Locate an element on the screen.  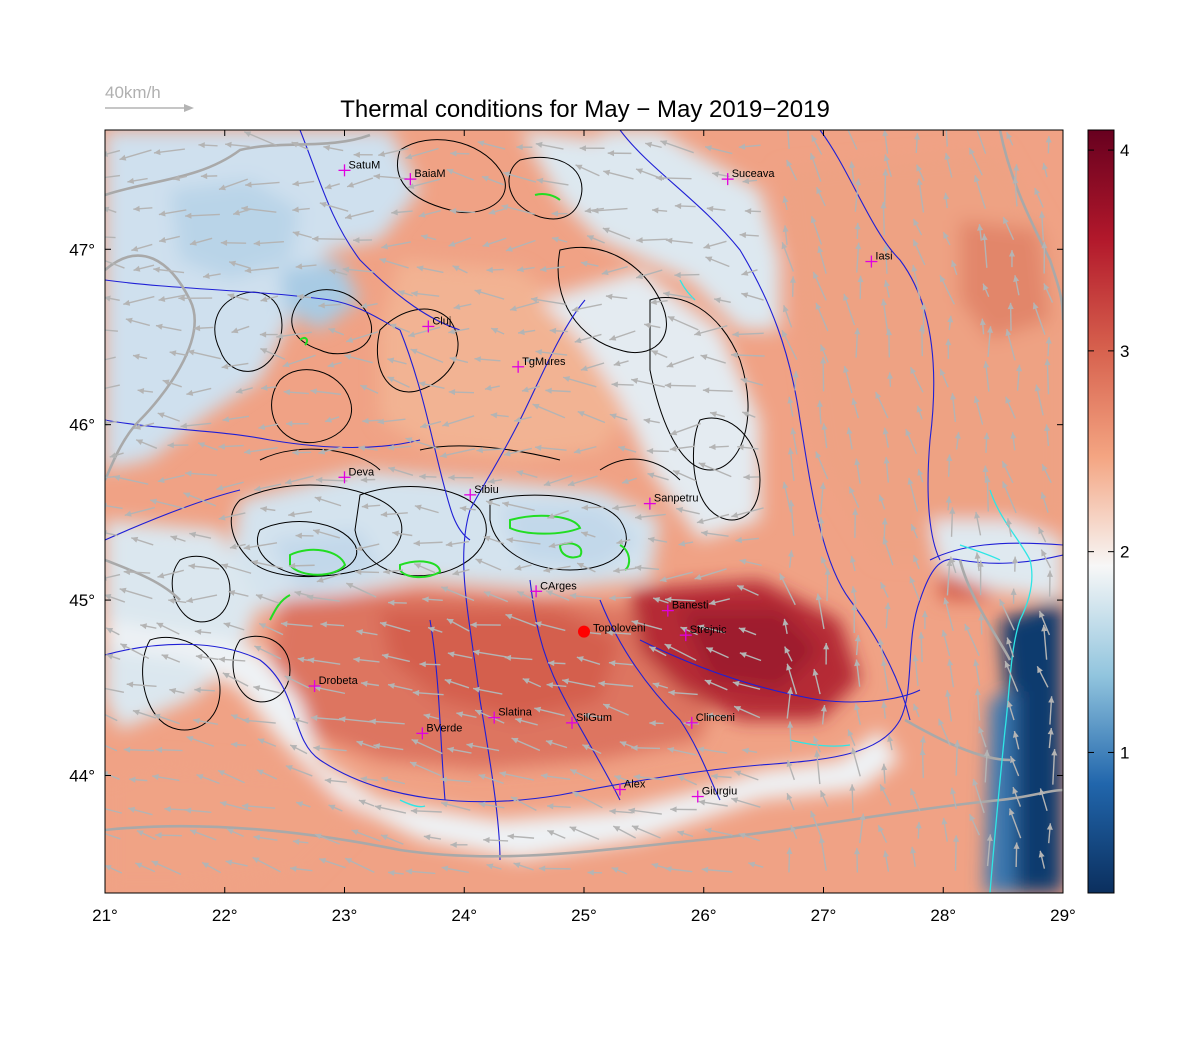
x-tick-label: 23° is located at coordinates (345, 915).